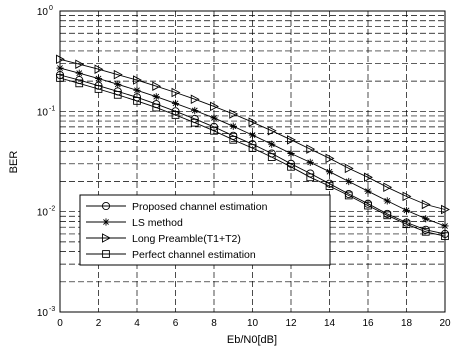 The image size is (451, 350). What do you see at coordinates (52, 309) in the screenshot?
I see `y-tick-exponent: -3` at bounding box center [52, 309].